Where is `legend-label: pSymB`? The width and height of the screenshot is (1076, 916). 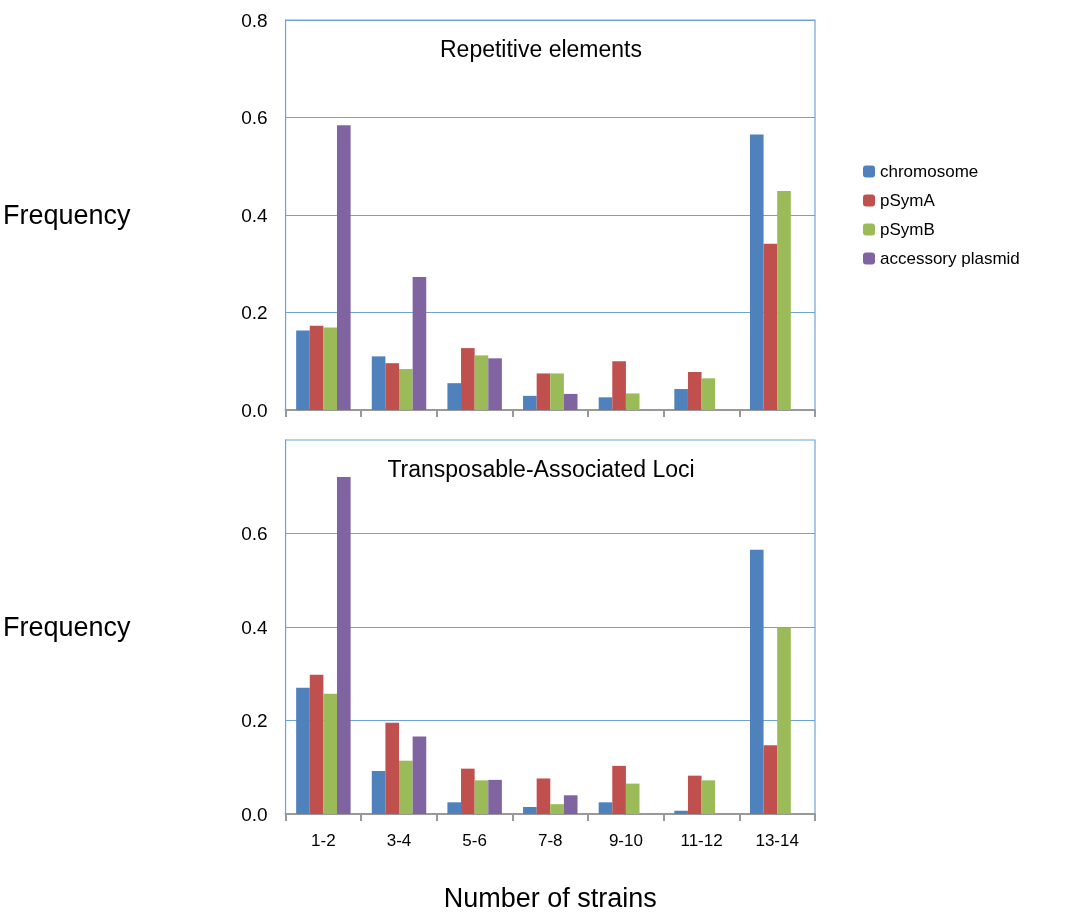
legend-label: pSymB is located at coordinates (907, 229).